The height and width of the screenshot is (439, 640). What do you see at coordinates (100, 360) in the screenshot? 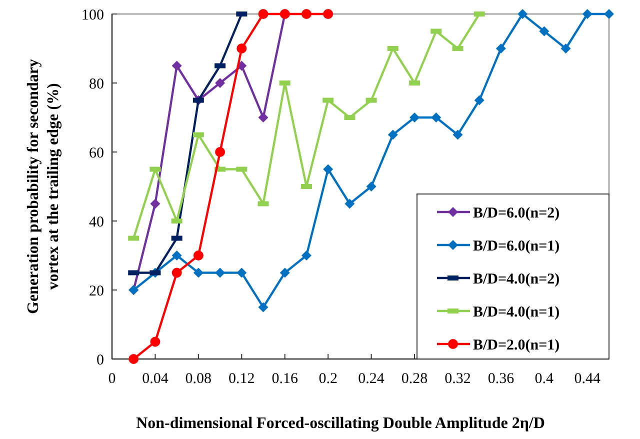
I see `y-tick-label: 0` at bounding box center [100, 360].